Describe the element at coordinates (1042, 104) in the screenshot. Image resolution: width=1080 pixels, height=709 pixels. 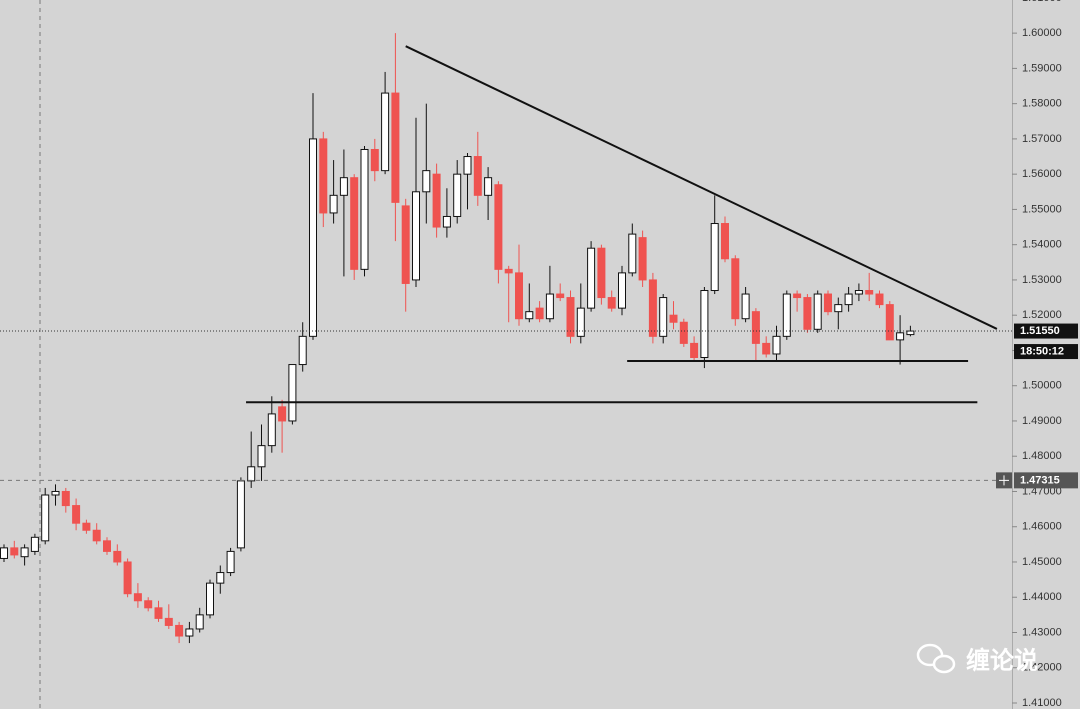
I see `y-tick-label: 1.58000` at that location.